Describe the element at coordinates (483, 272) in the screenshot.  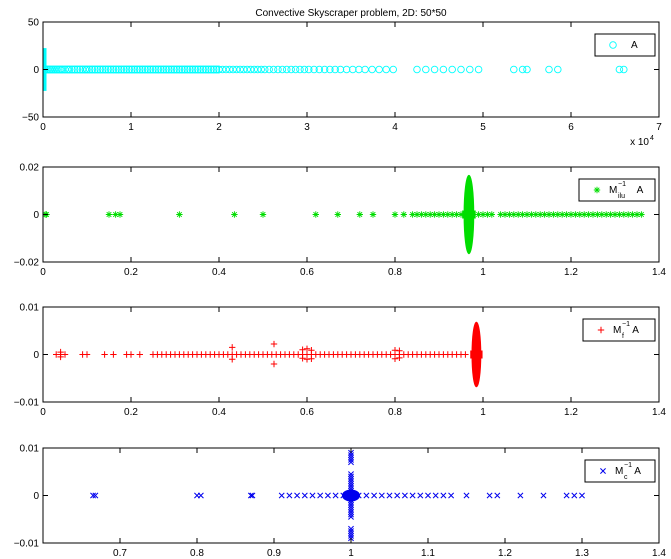
I see `x-tick-label: 1` at that location.